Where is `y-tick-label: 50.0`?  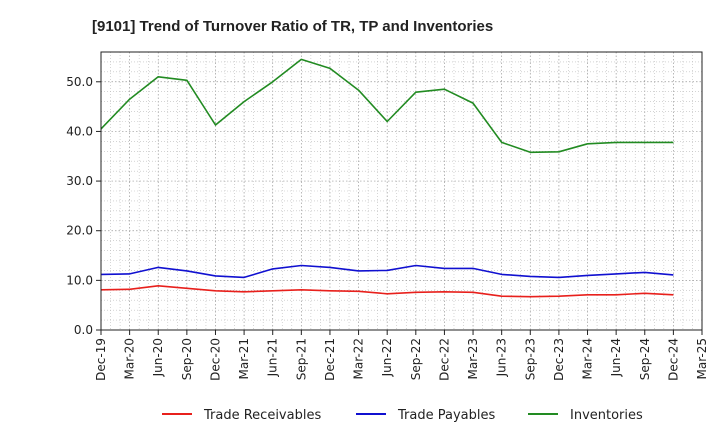 y-tick-label: 50.0 is located at coordinates (79, 82).